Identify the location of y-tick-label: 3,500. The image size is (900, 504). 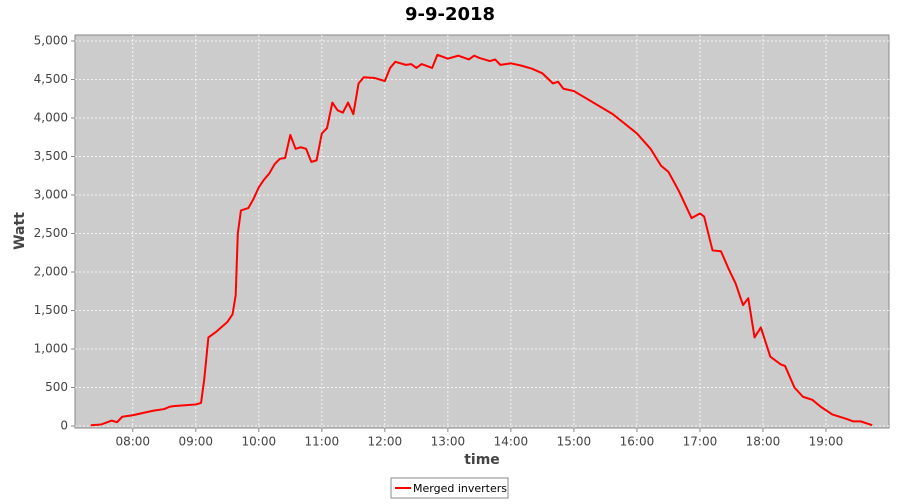
(51, 156).